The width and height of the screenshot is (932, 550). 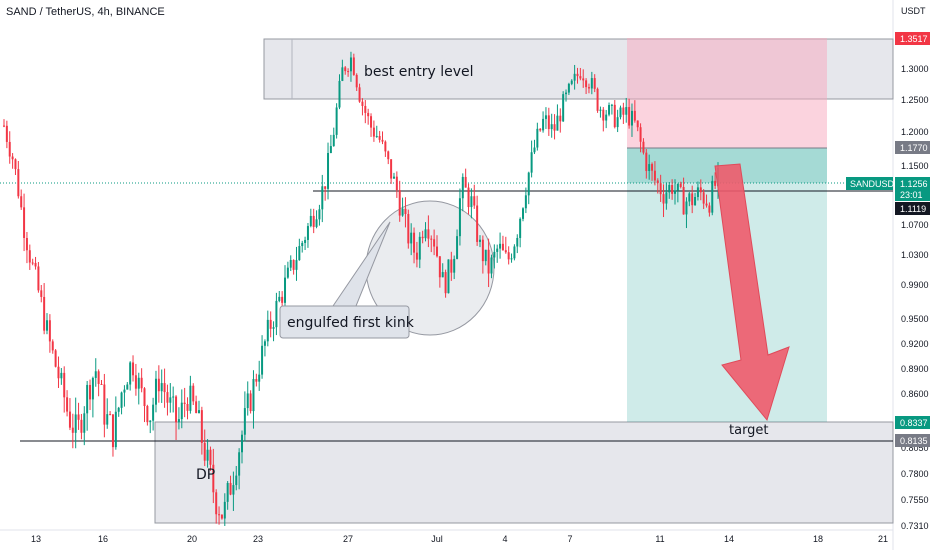 I want to click on stop-loss-area, so click(x=727, y=93).